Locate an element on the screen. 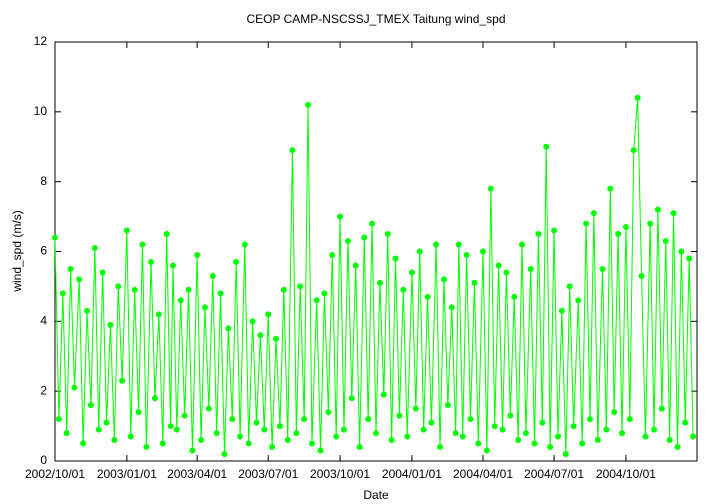 The width and height of the screenshot is (720, 504). x-tick-label: 2003/04/01 is located at coordinates (197, 474).